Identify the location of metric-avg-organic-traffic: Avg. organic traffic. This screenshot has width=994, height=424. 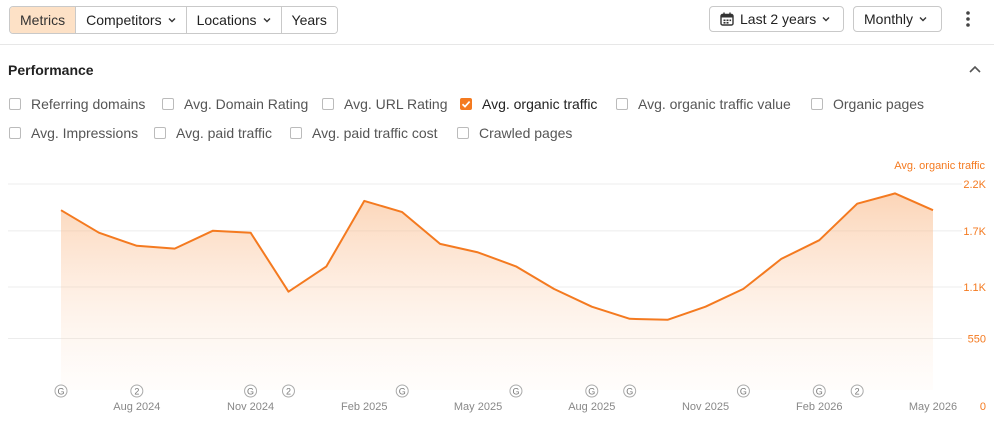
(528, 104).